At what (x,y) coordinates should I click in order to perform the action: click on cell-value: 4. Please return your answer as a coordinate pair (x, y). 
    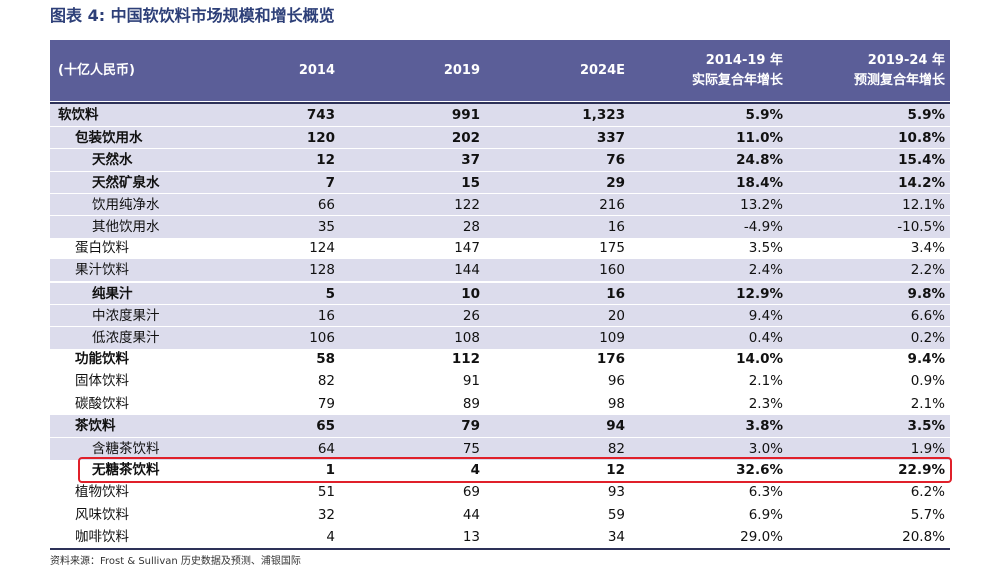
    Looking at the image, I should click on (475, 470).